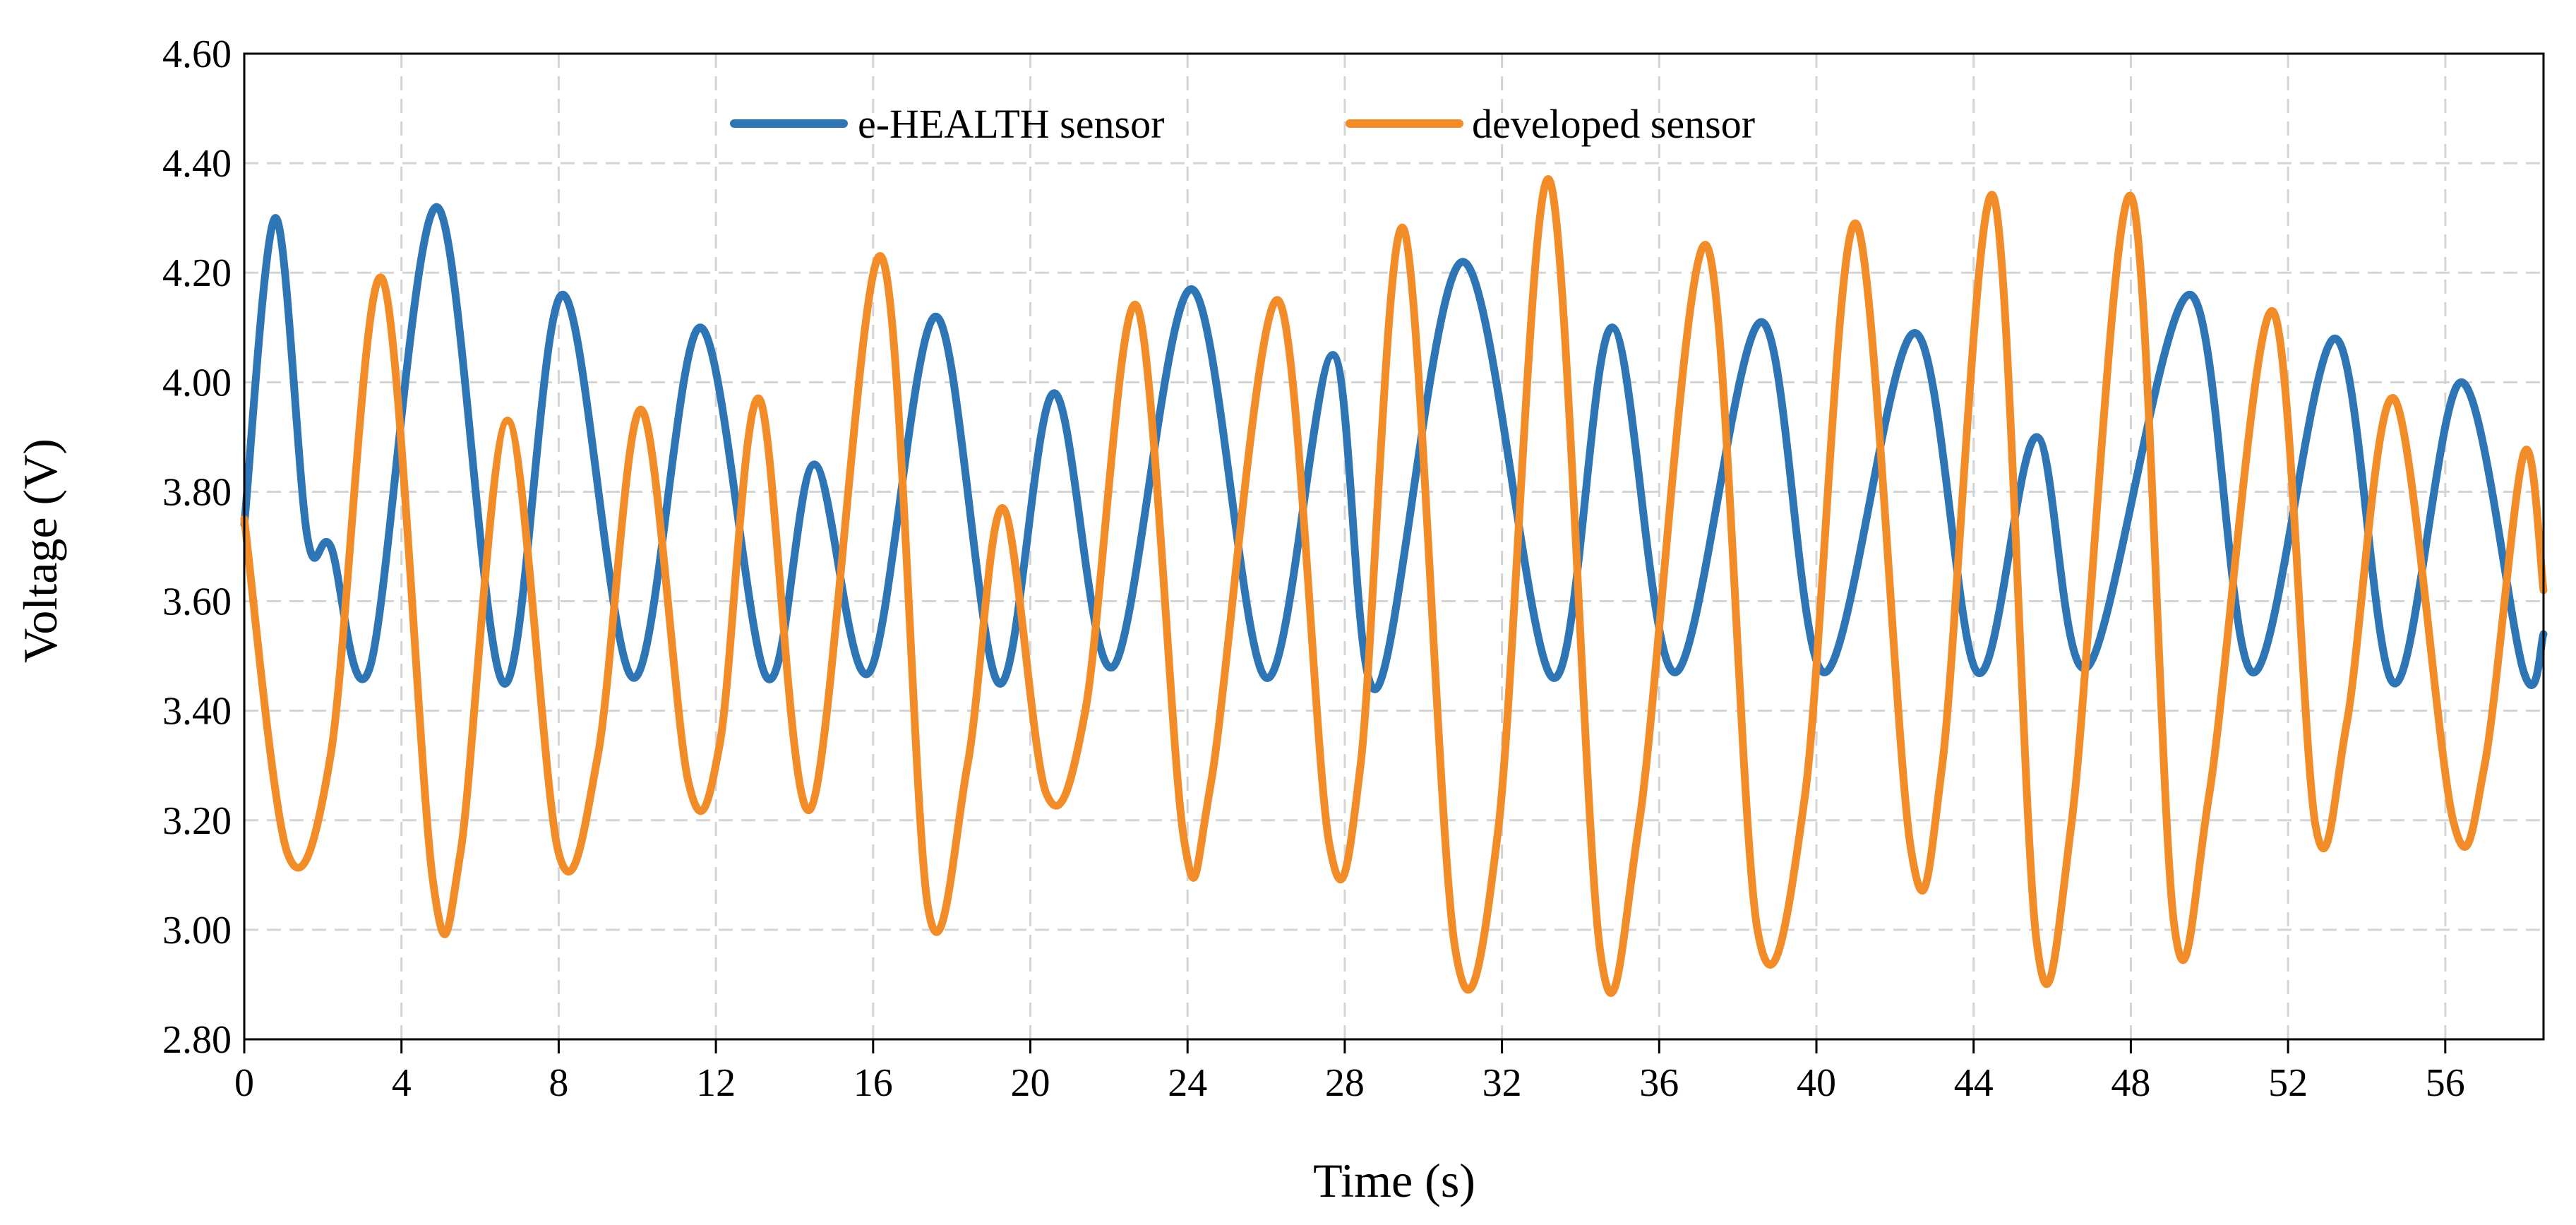  What do you see at coordinates (197, 492) in the screenshot?
I see `y-tick-label: 3.80` at bounding box center [197, 492].